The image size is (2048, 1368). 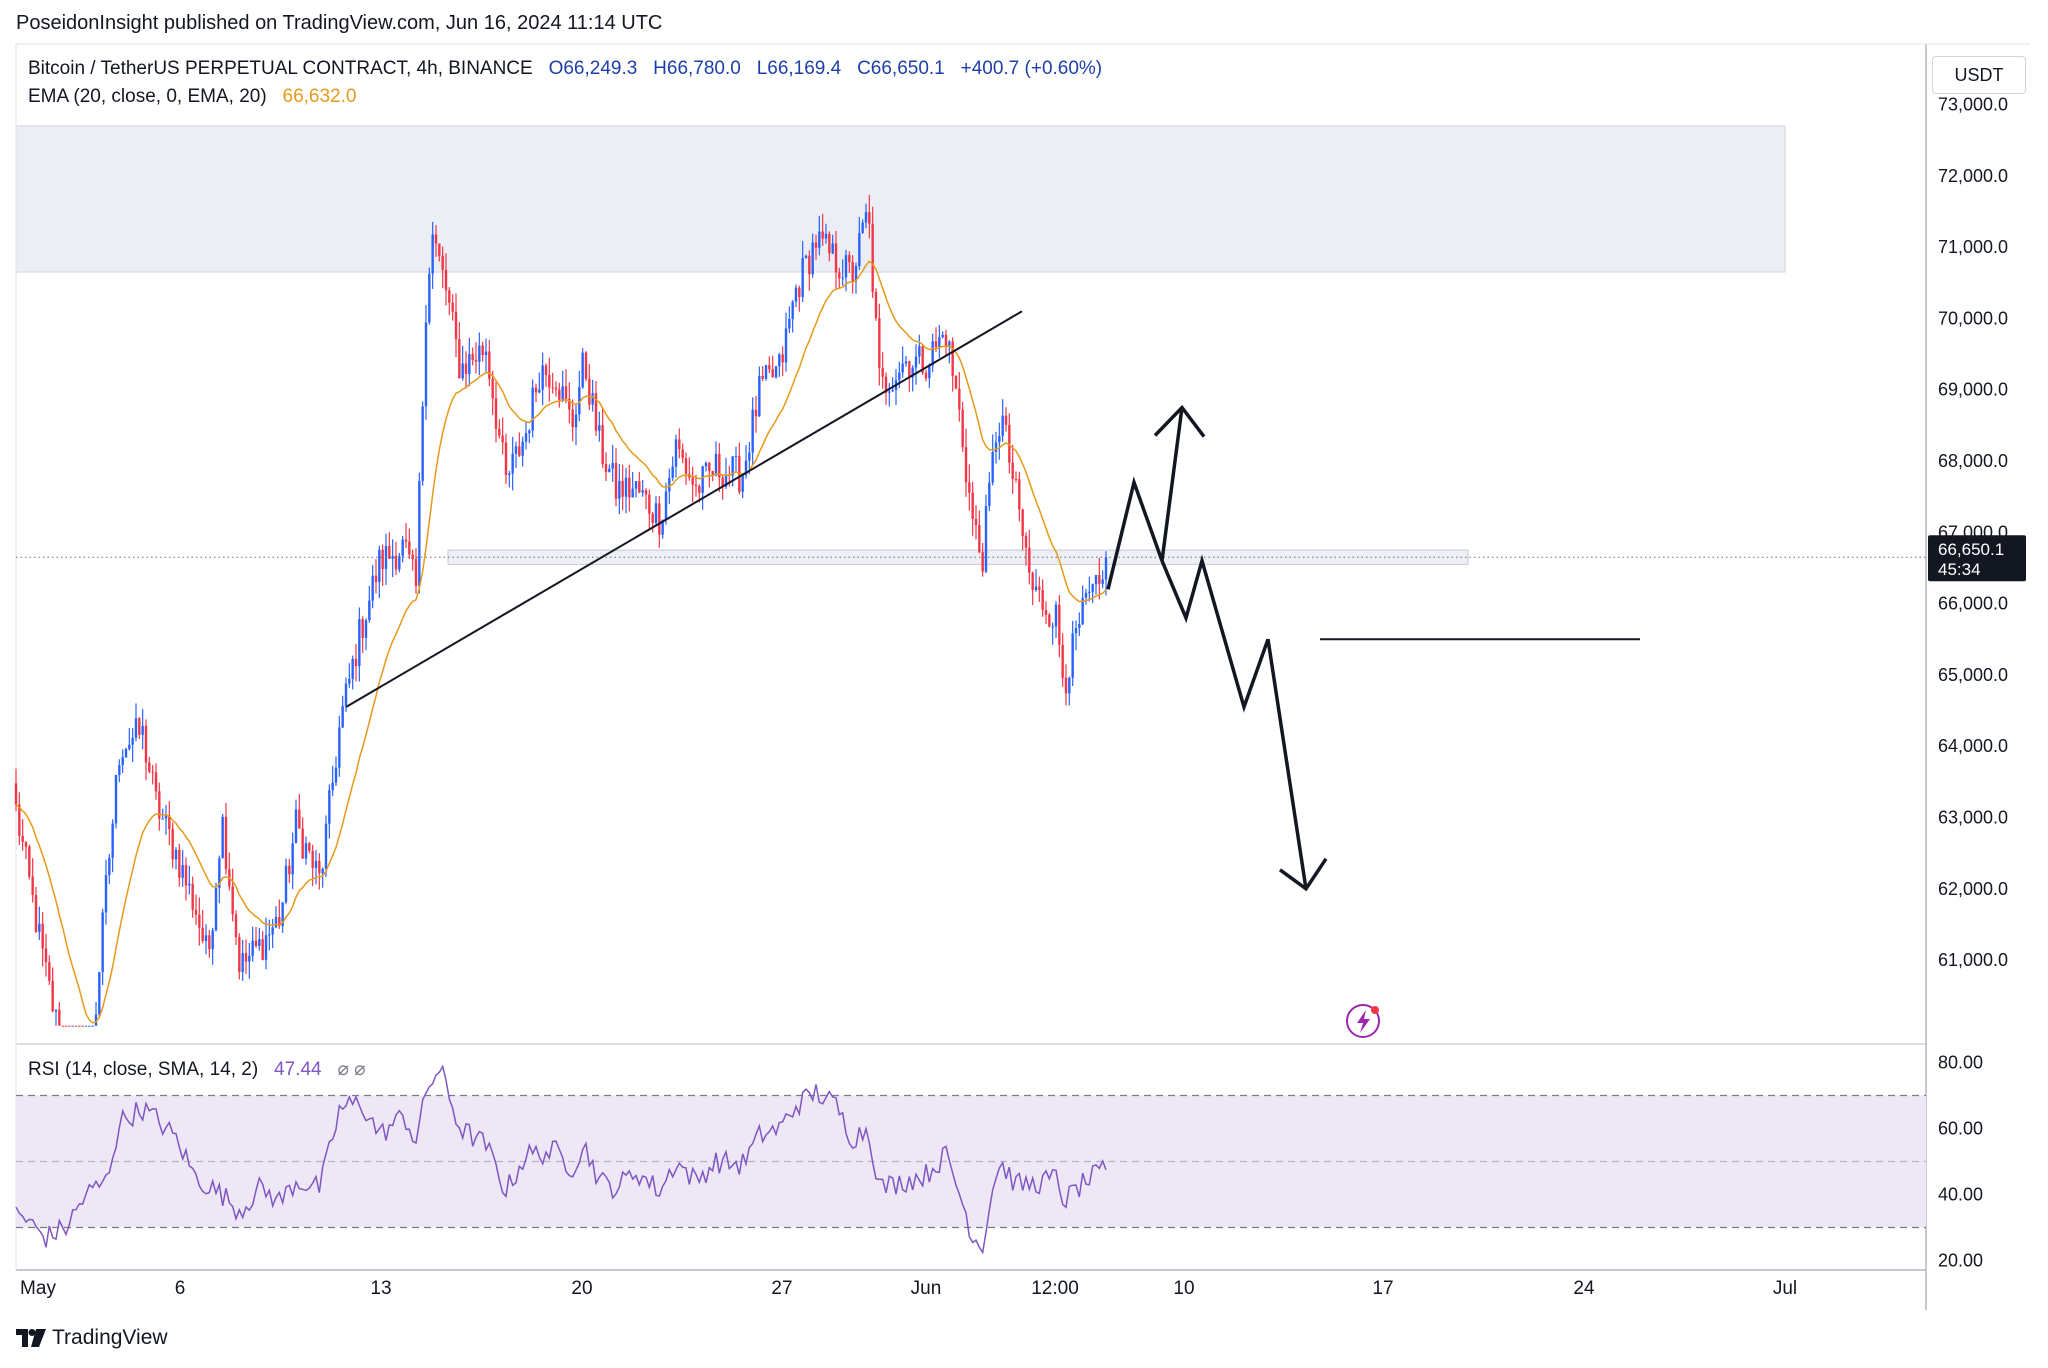 What do you see at coordinates (380, 1288) in the screenshot?
I see `time-tick-label: 13` at bounding box center [380, 1288].